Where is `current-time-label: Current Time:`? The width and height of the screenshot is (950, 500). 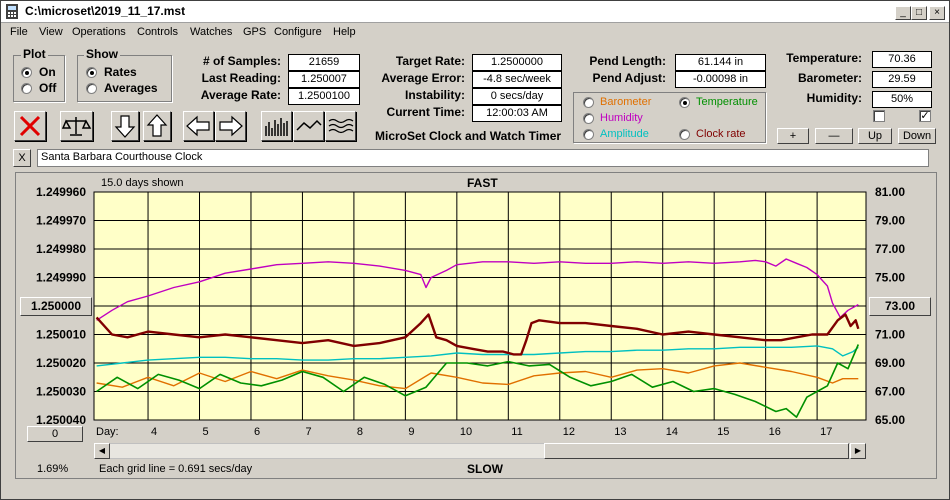
current-time-label: Current Time: is located at coordinates (425, 112).